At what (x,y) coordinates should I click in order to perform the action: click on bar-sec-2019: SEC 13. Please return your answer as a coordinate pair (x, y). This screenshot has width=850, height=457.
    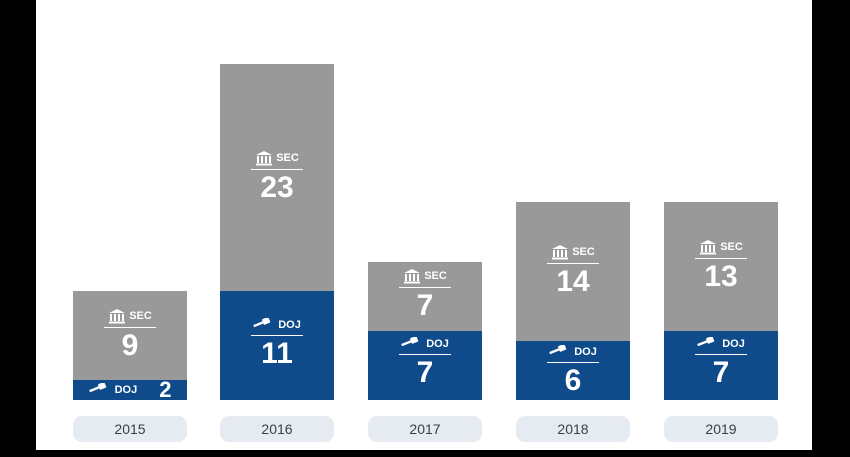
    Looking at the image, I should click on (721, 266).